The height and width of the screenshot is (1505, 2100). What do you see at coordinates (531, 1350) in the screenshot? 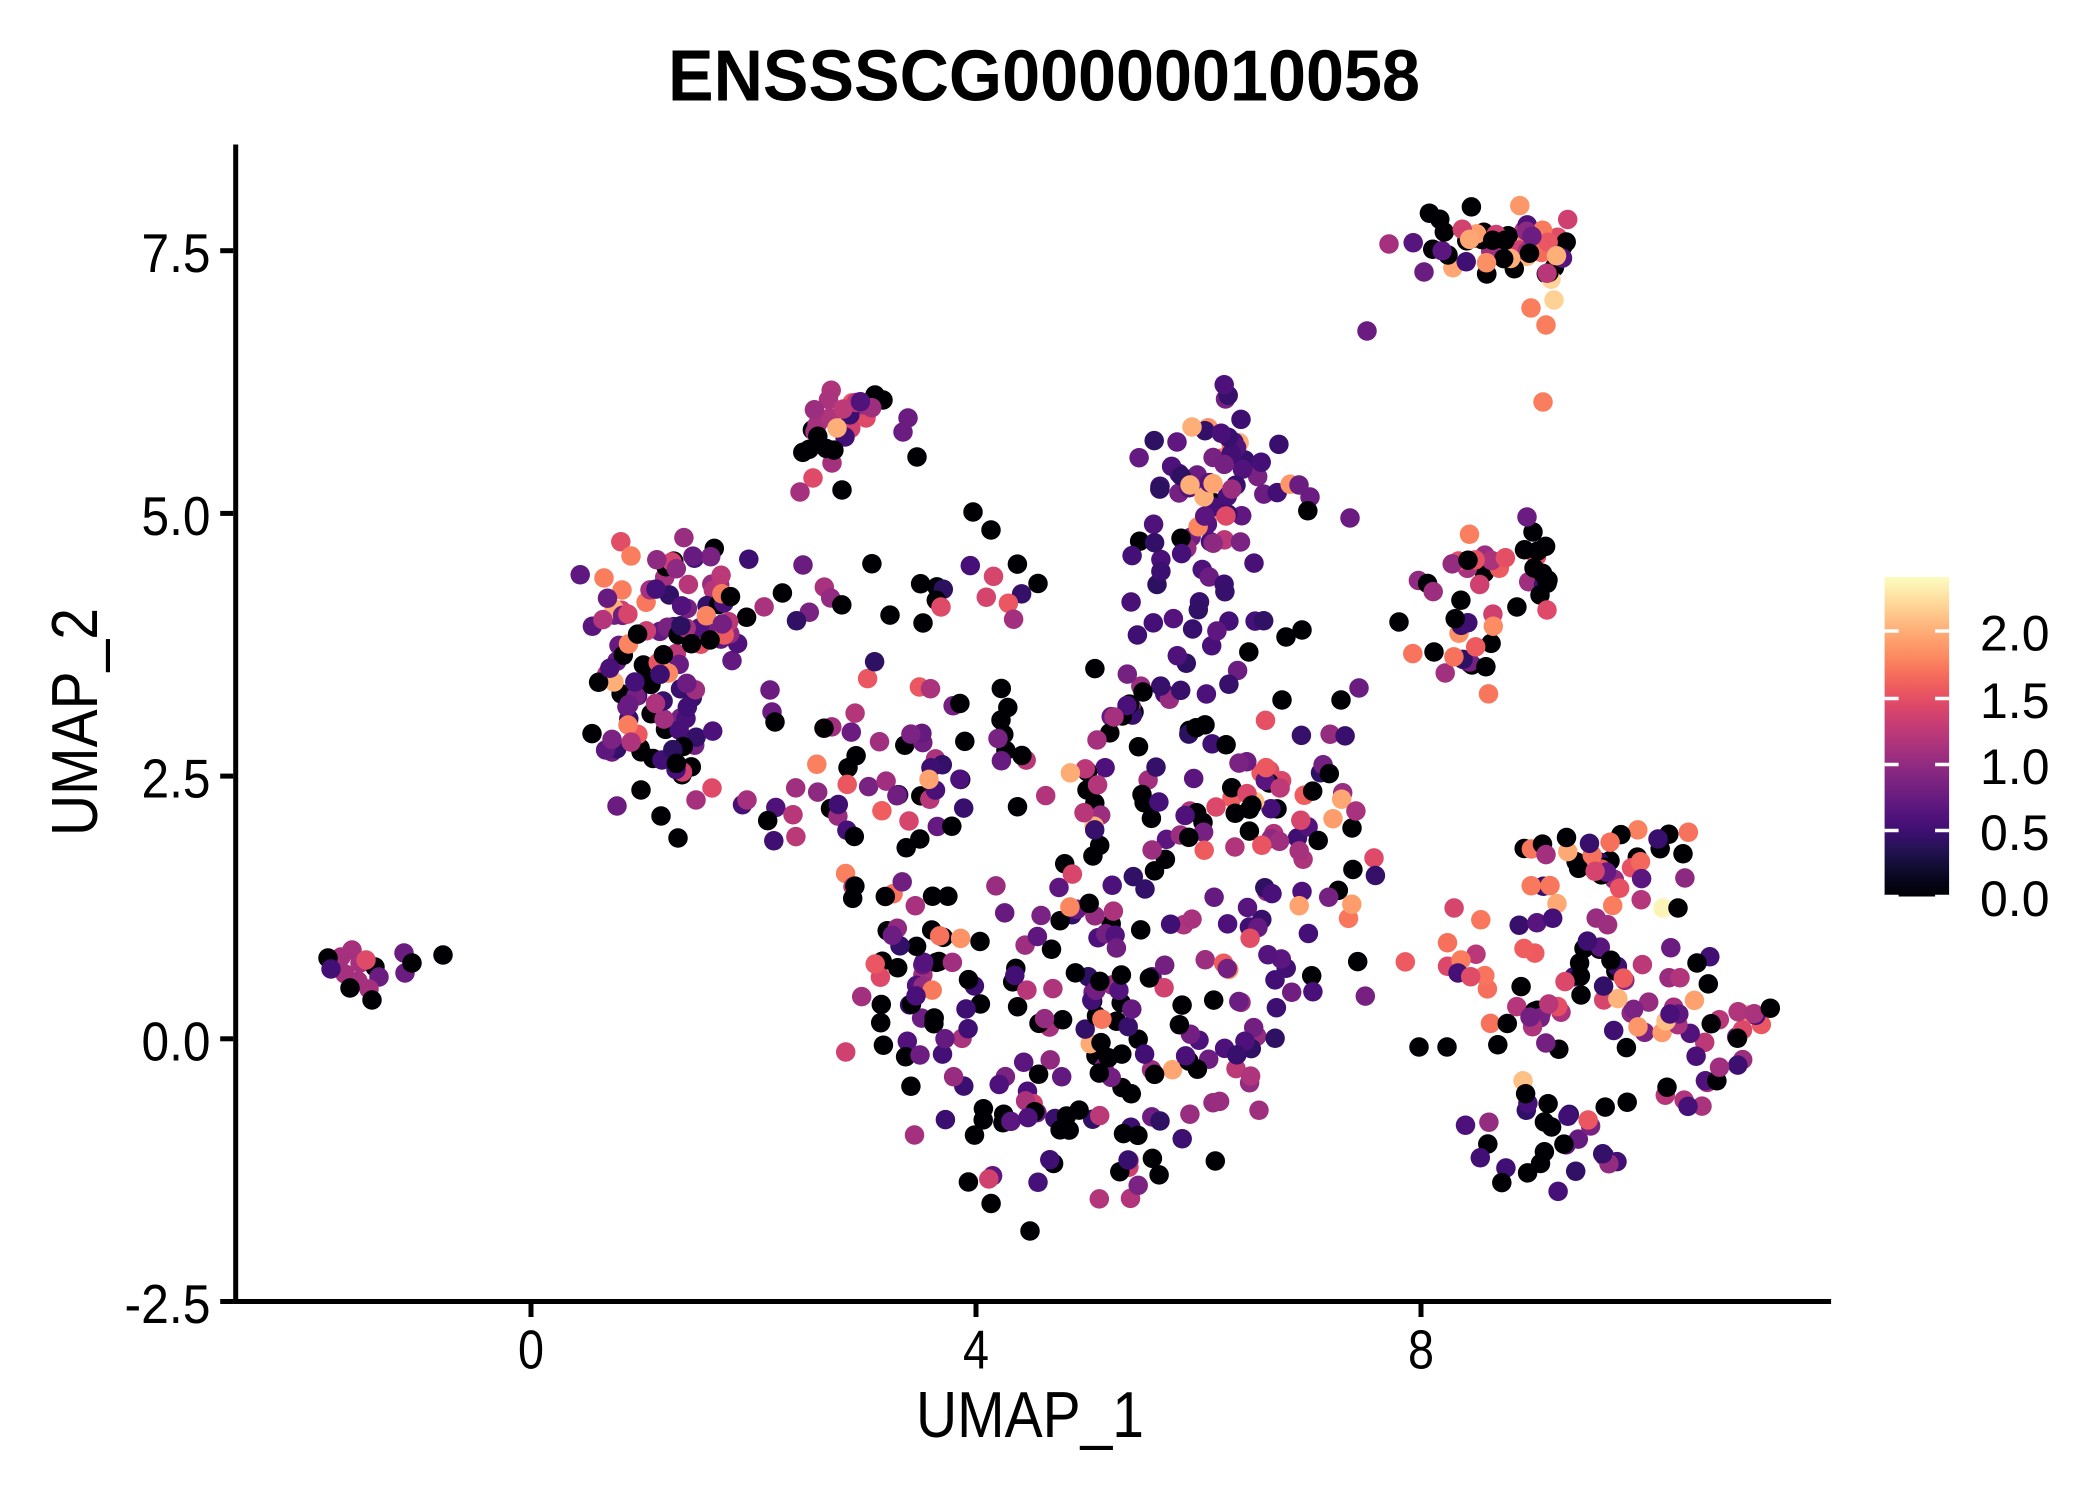
I see `svg-text: 0` at bounding box center [531, 1350].